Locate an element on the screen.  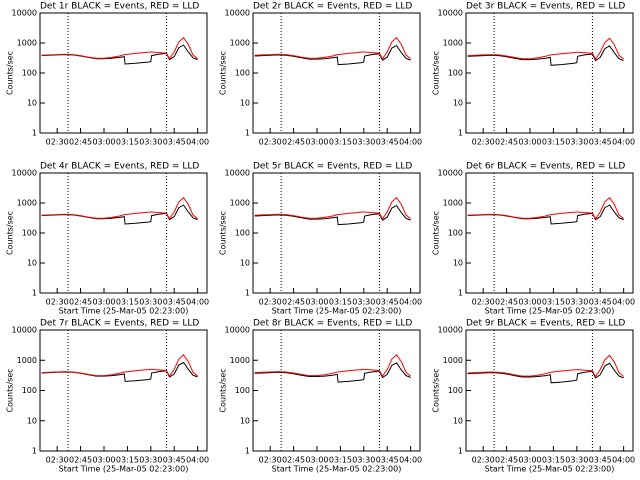
chart-title: Det 1r BLACK = Events, RED = LLD is located at coordinates (119, 7).